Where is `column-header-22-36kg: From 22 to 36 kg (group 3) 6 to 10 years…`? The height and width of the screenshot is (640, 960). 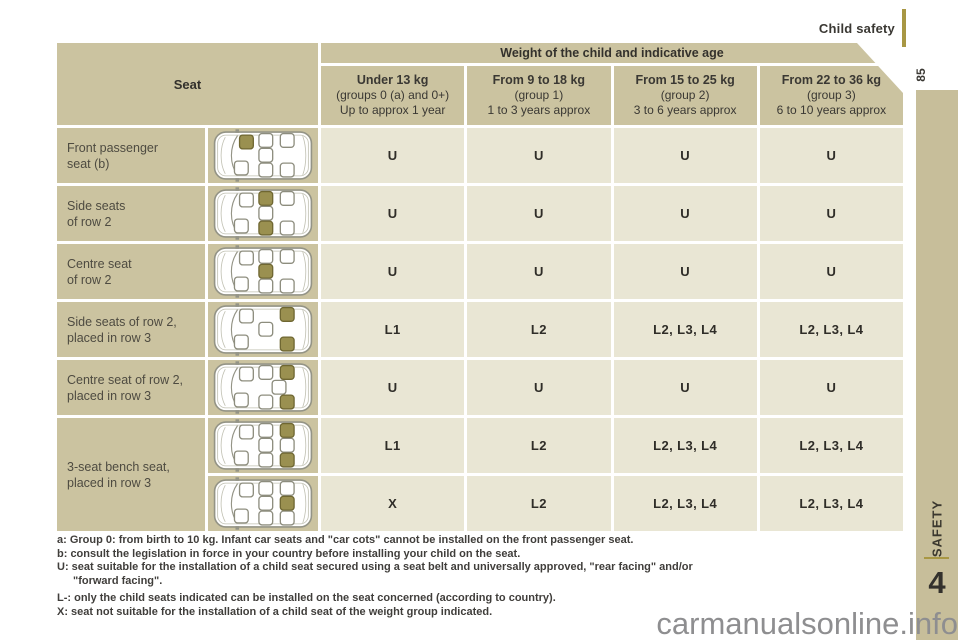 column-header-22-36kg: From 22 to 36 kg (group 3) 6 to 10 years… is located at coordinates (831, 95).